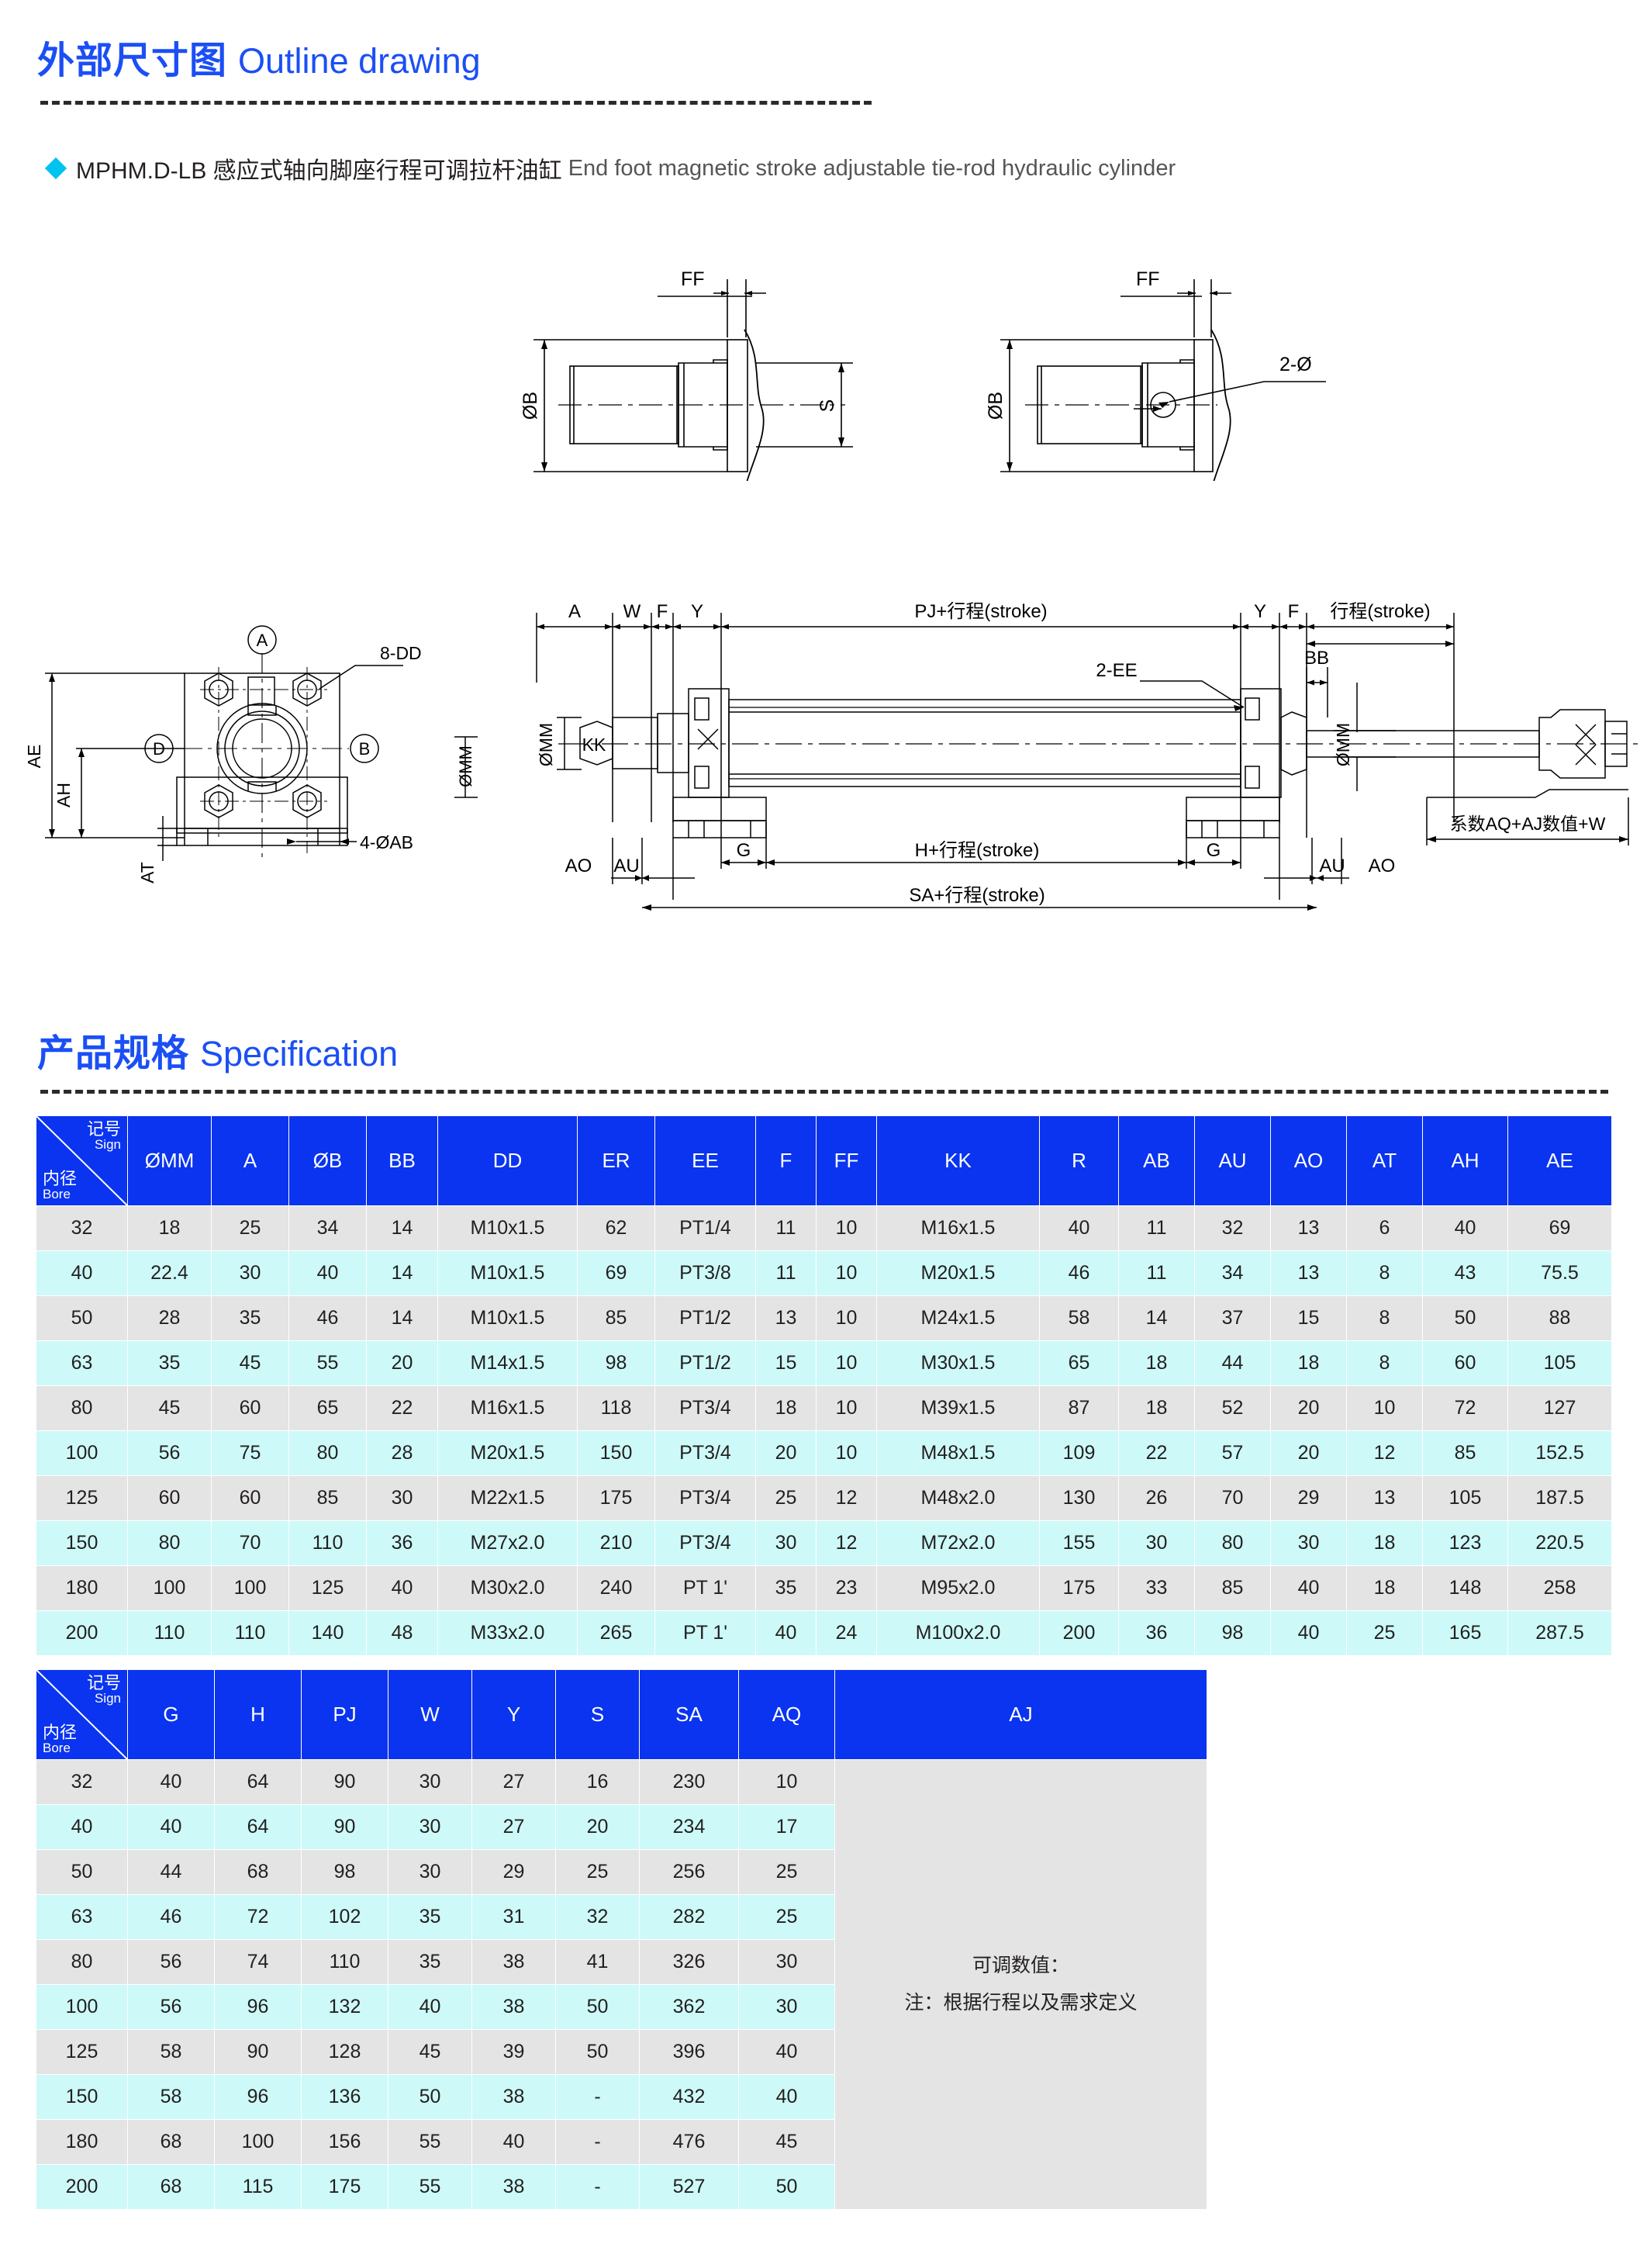 Image resolution: width=1647 pixels, height=2268 pixels. Describe the element at coordinates (1021, 2002) in the screenshot. I see `aj-note-line-2: 注：根据行程以及需求定义` at that location.